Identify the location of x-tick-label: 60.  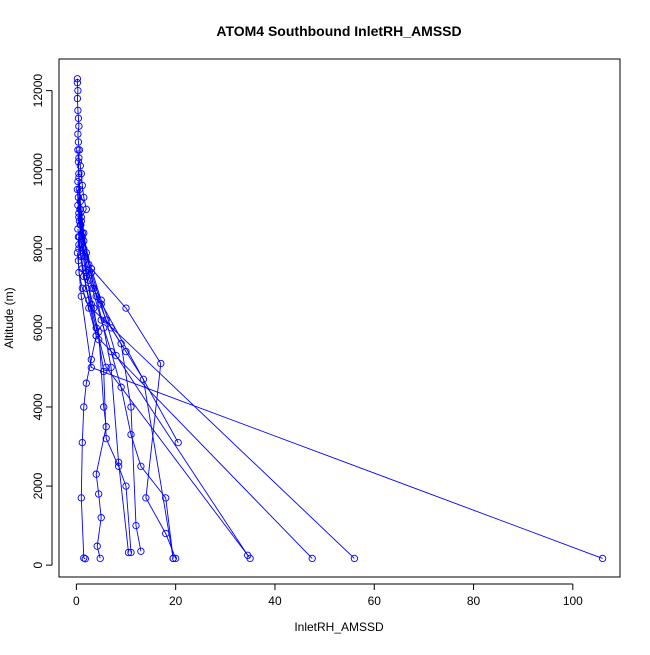
(375, 601).